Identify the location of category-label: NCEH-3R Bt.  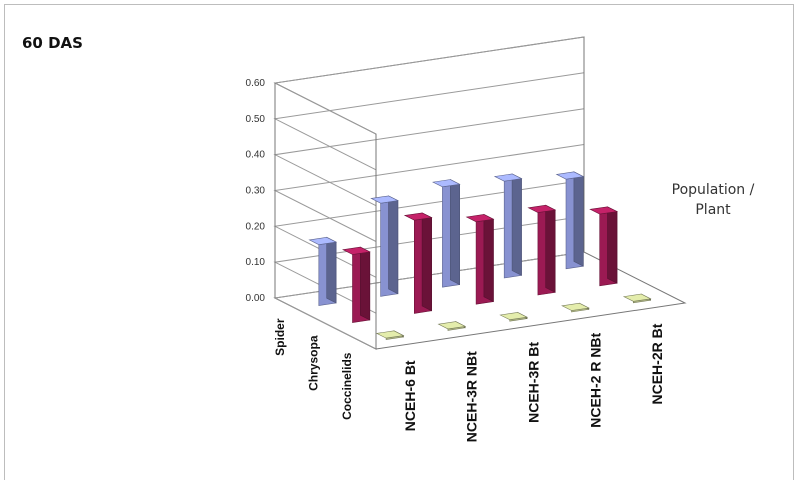
(534, 382).